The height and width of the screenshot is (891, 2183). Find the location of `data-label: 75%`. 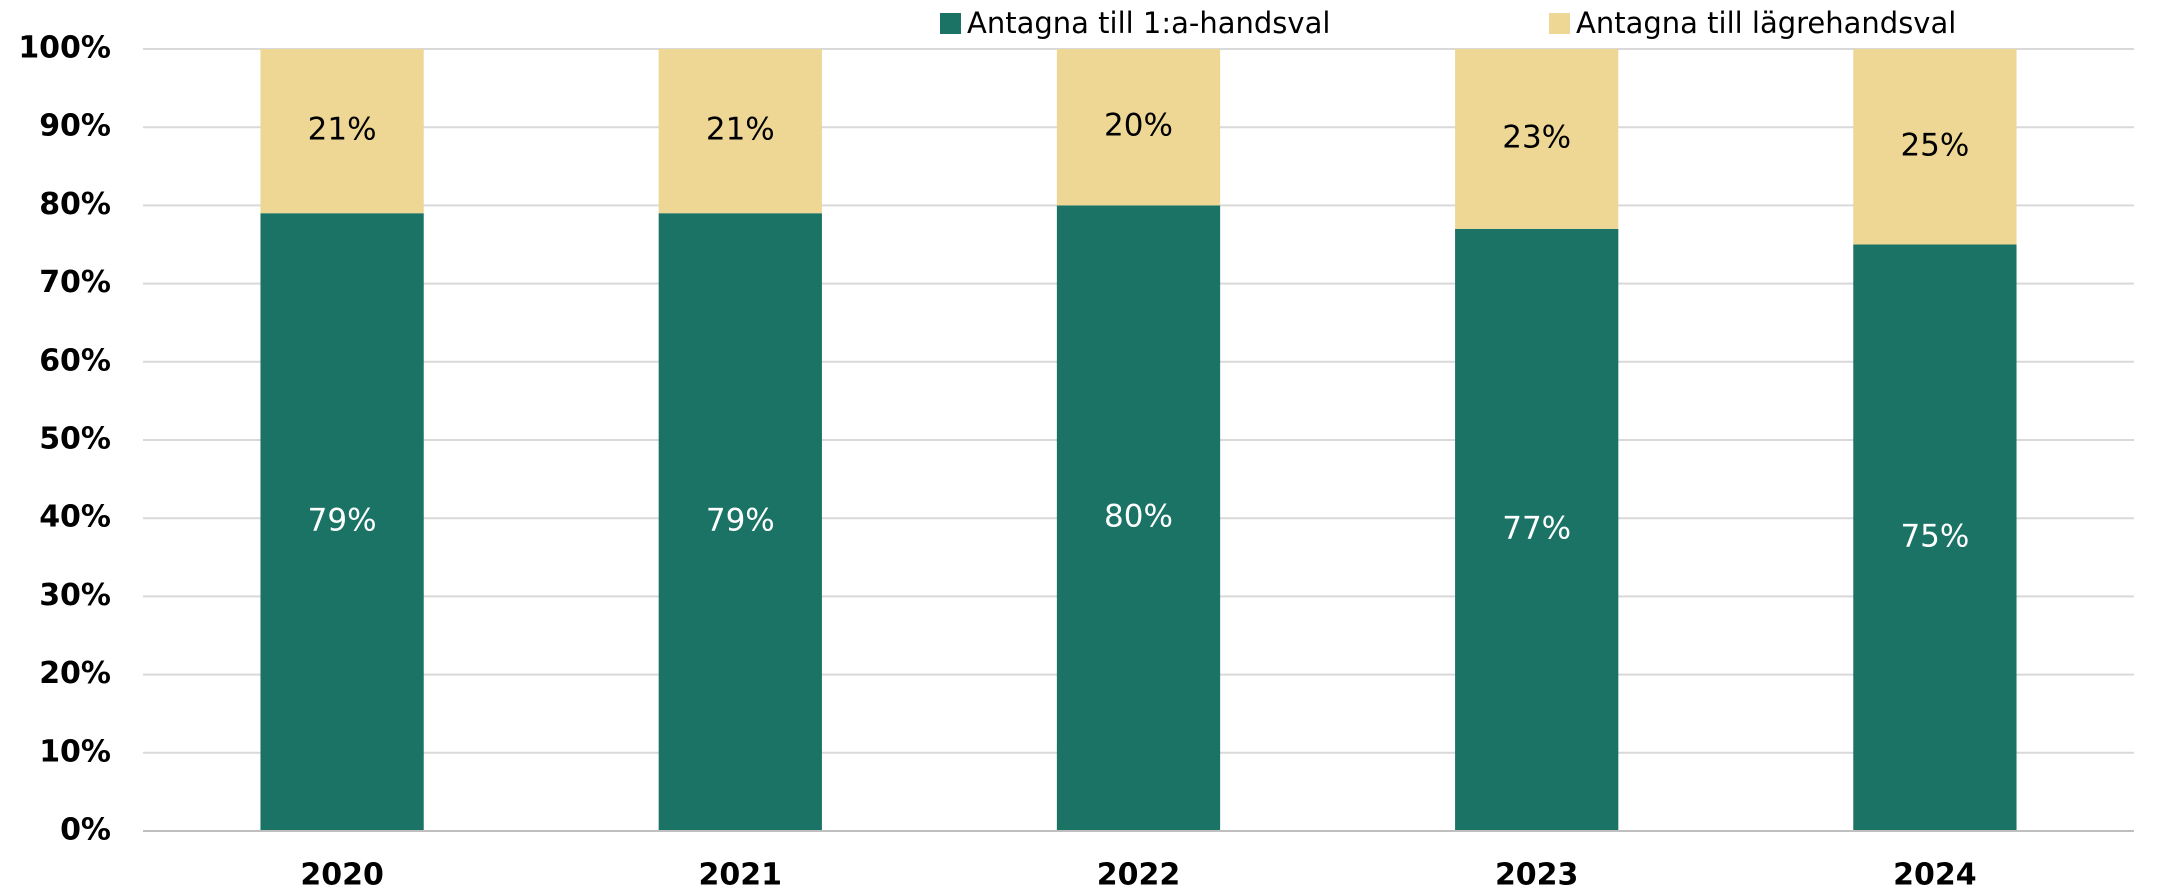

data-label: 75% is located at coordinates (1934, 536).